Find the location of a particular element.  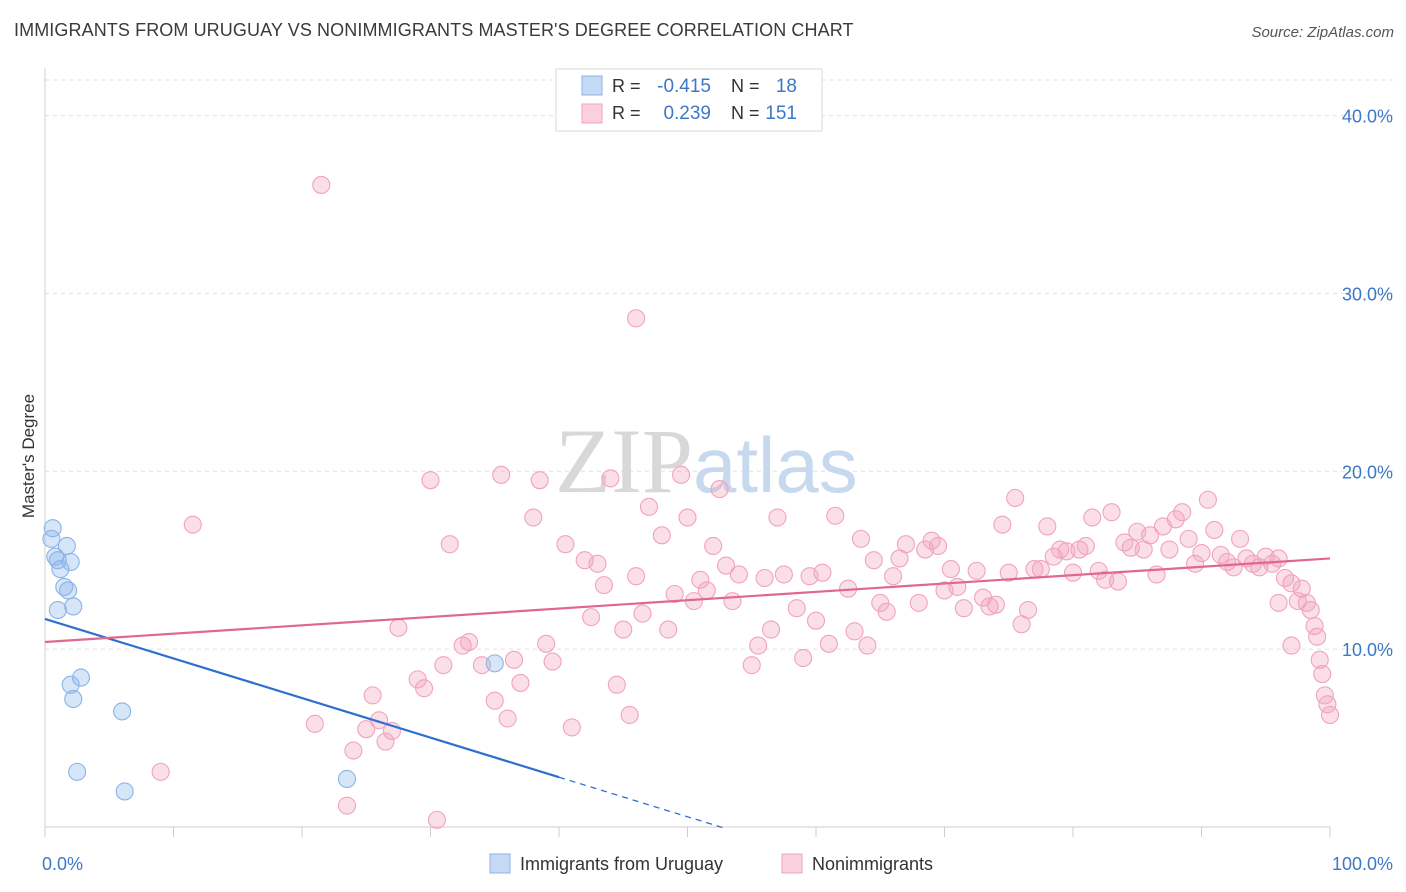

legend-label-uruguay: Immigrants from Uruguay is located at coordinates (621, 864).